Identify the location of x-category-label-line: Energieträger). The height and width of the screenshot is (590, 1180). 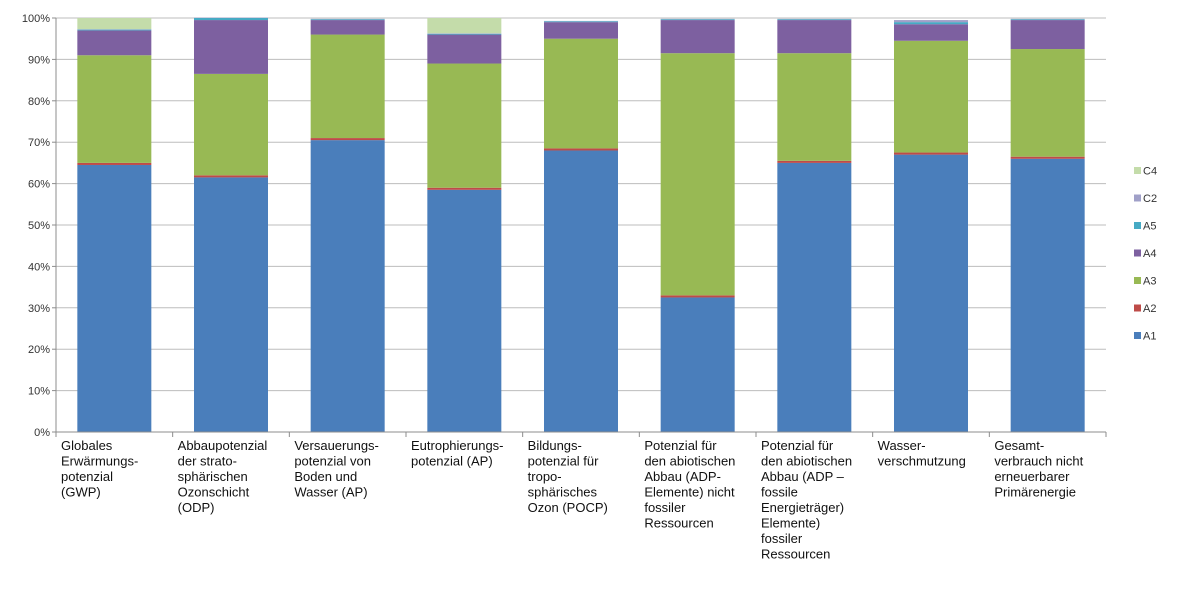
(802, 507).